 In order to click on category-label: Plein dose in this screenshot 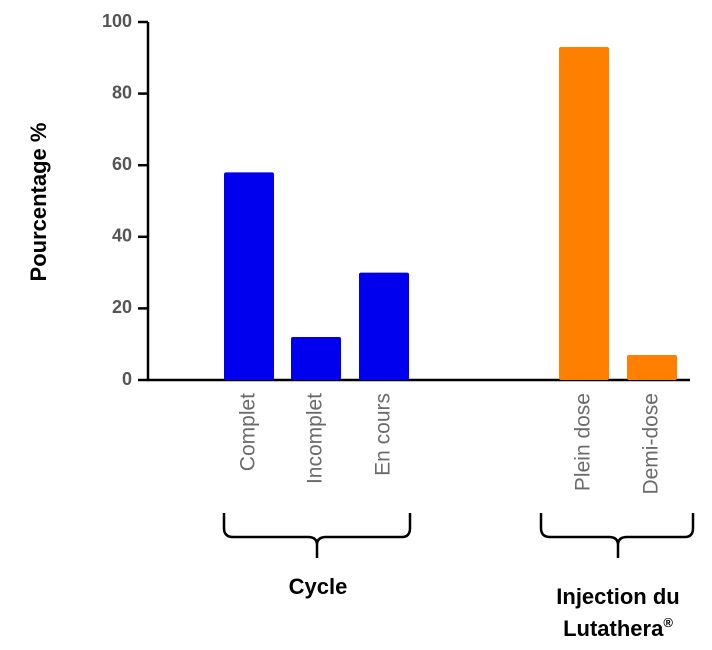, I will do `click(583, 442)`.